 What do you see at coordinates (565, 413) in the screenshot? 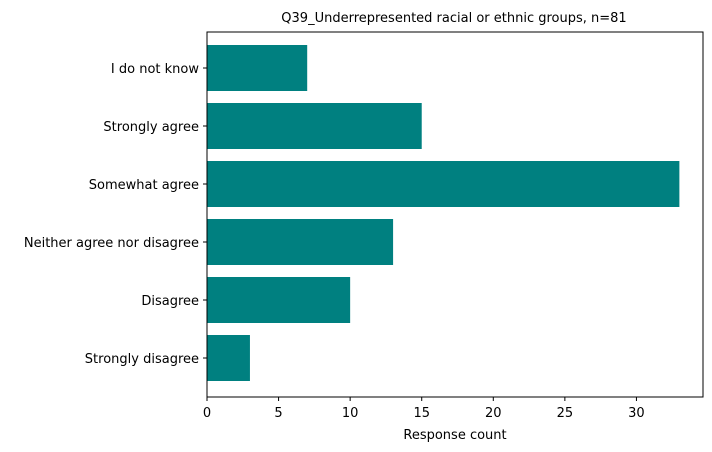
I see `x-tick-label: 25` at bounding box center [565, 413].